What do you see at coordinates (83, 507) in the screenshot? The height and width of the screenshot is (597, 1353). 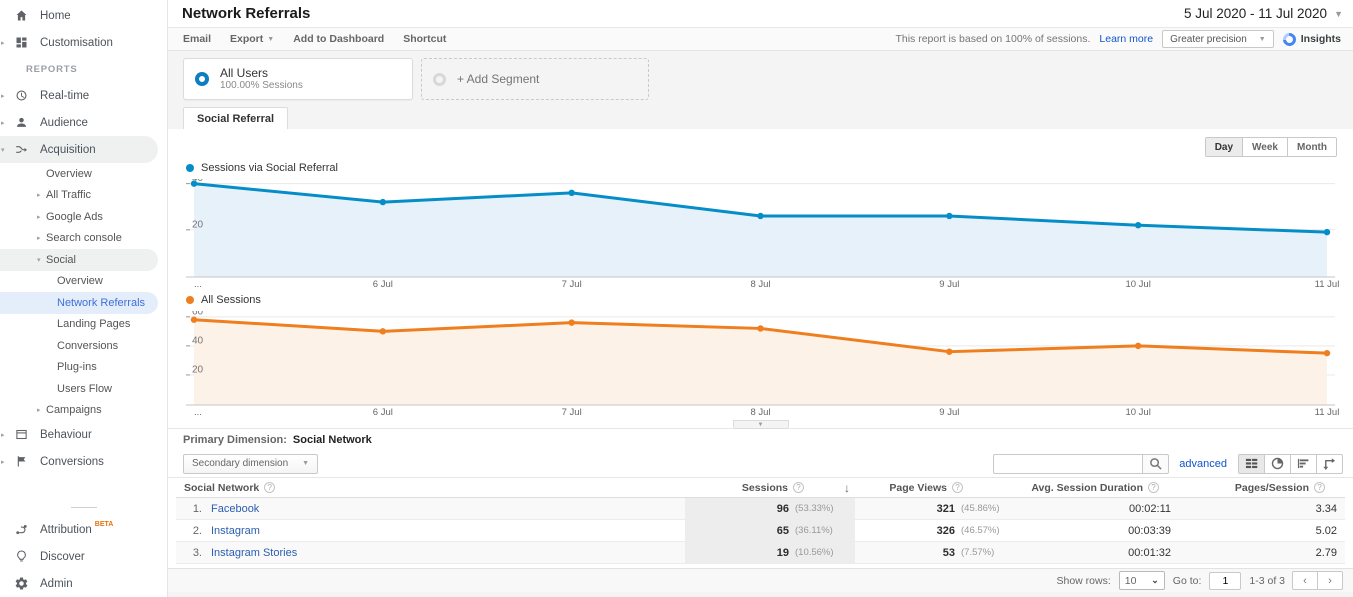 I see `sidebar-divider` at bounding box center [83, 507].